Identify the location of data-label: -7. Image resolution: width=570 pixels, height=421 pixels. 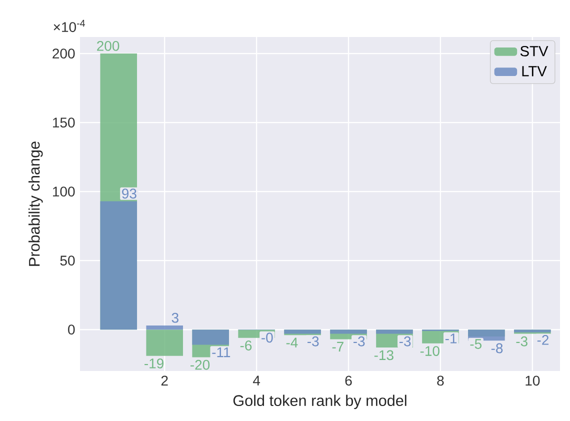
(338, 347).